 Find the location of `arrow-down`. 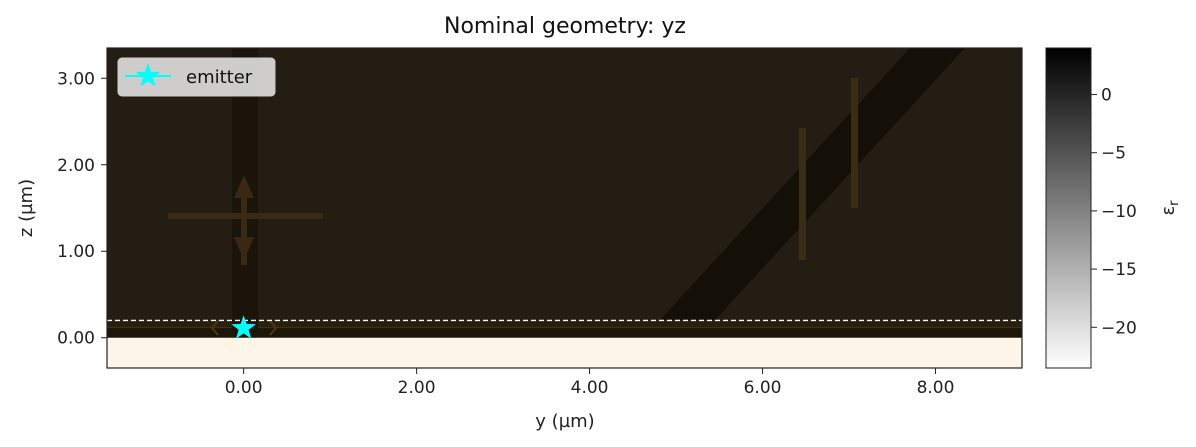

arrow-down is located at coordinates (244, 248).